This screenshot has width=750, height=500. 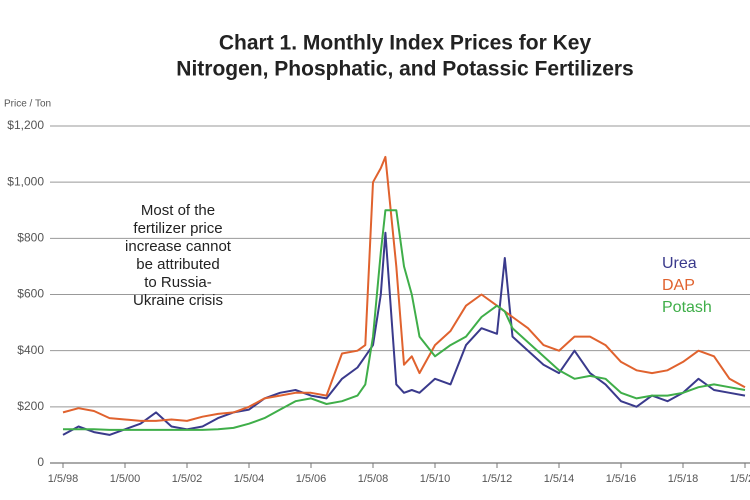 I want to click on x-tick-label: 1/5/98, so click(x=63, y=479).